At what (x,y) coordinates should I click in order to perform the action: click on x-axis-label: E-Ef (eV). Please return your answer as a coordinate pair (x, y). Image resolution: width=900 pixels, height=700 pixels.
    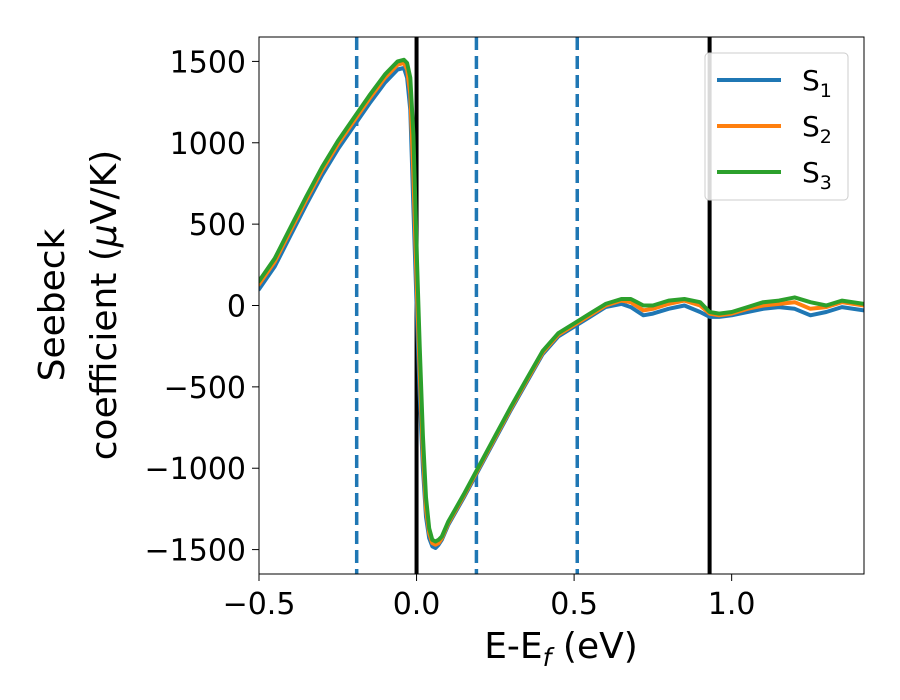
    Looking at the image, I should click on (561, 649).